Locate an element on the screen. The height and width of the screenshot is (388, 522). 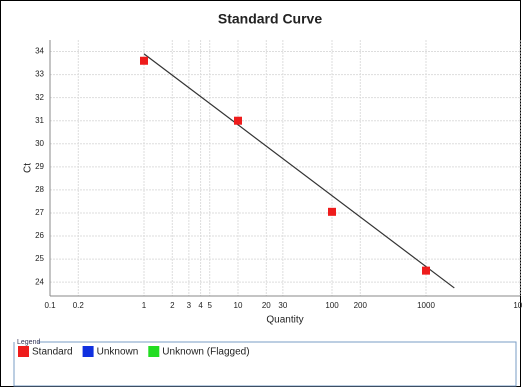
x-tick-label: 200 is located at coordinates (361, 305).